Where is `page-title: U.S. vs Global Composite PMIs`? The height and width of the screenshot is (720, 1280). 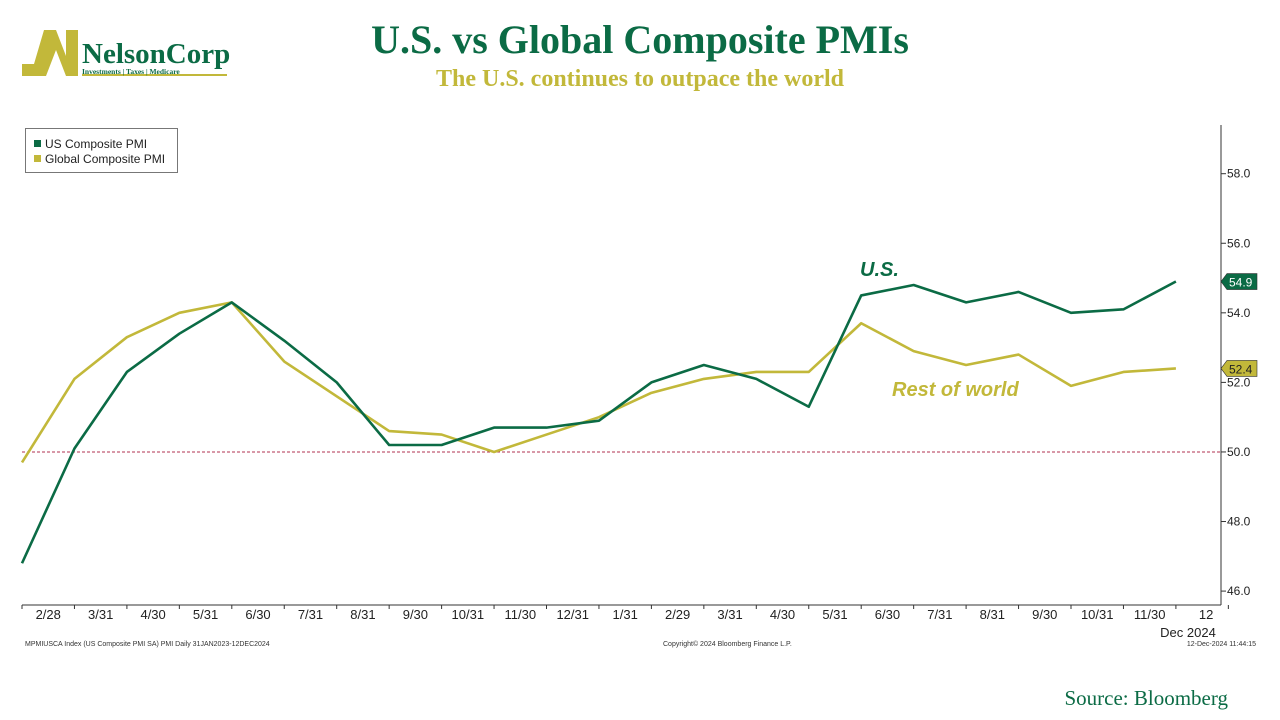 page-title: U.S. vs Global Composite PMIs is located at coordinates (640, 39).